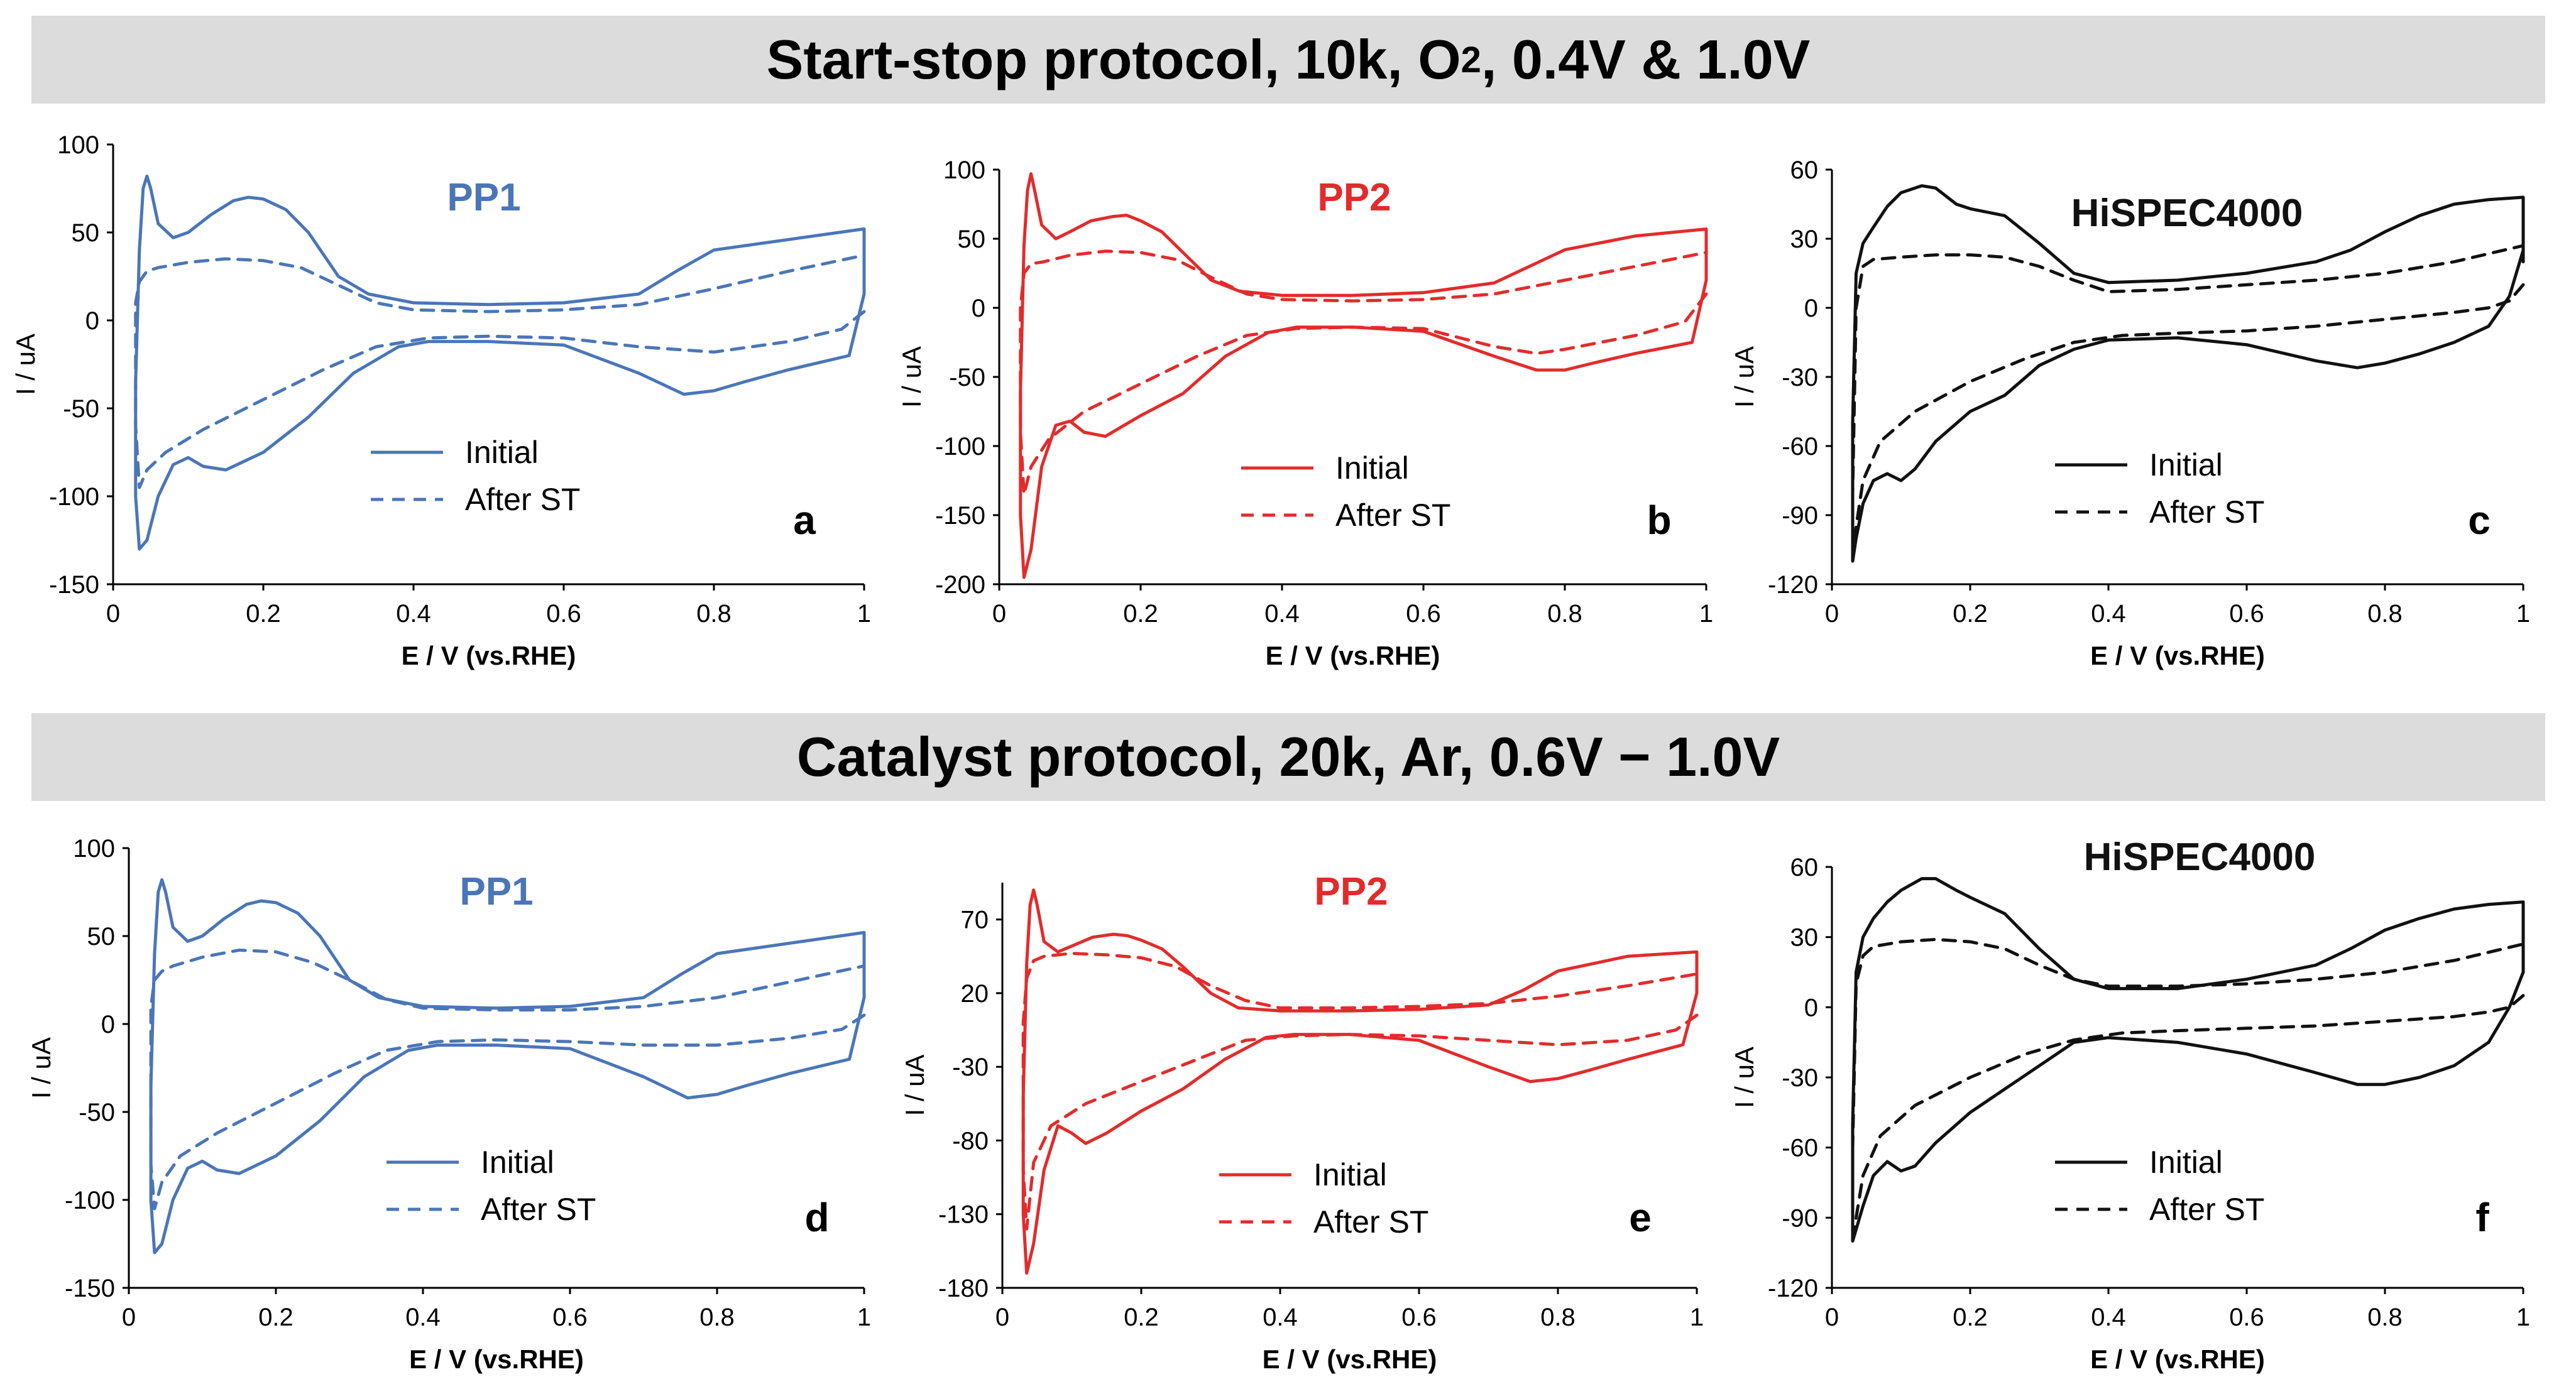  What do you see at coordinates (805, 520) in the screenshot?
I see `panel-letter: a` at bounding box center [805, 520].